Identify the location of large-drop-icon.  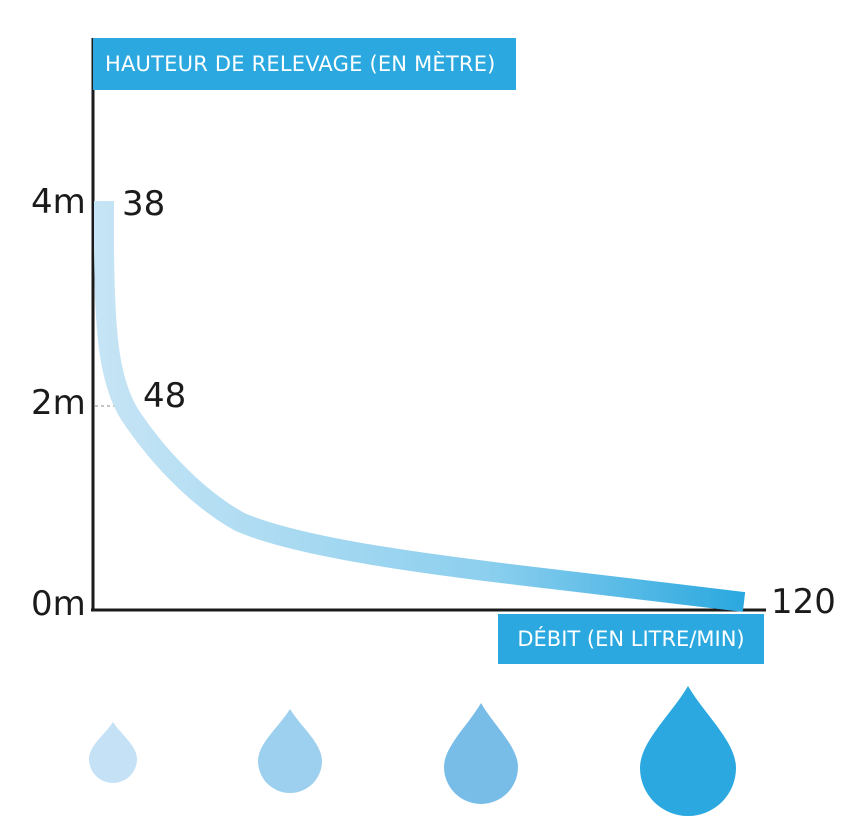
(481, 753).